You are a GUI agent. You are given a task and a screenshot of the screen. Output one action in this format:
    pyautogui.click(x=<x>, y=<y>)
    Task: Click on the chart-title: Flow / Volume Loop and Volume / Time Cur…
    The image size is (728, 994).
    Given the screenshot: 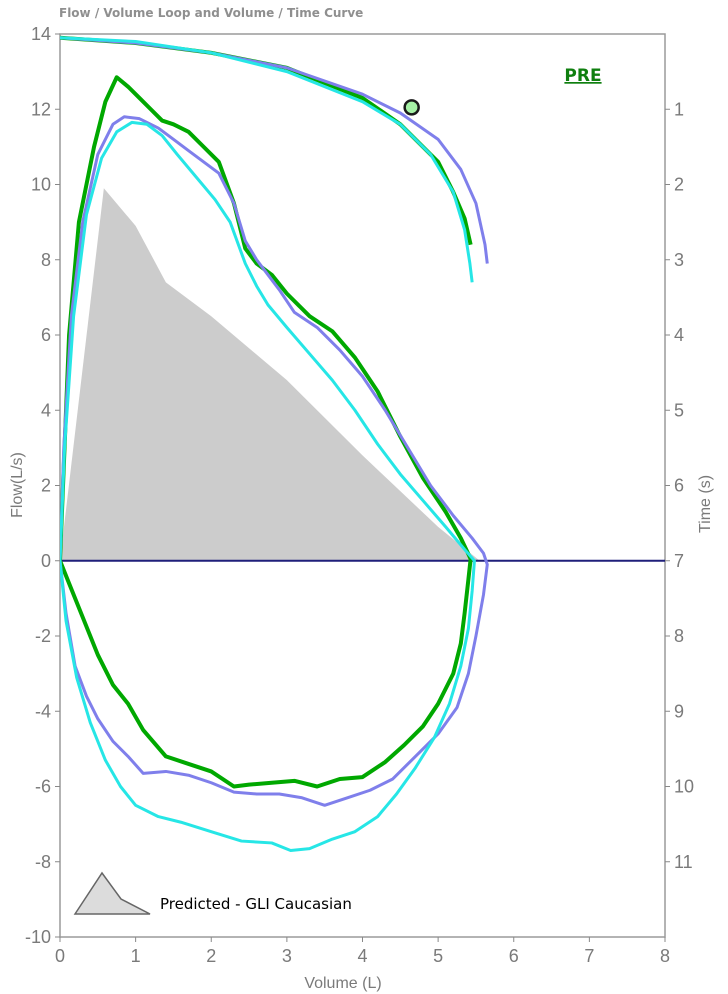 What is the action you would take?
    pyautogui.click(x=211, y=13)
    